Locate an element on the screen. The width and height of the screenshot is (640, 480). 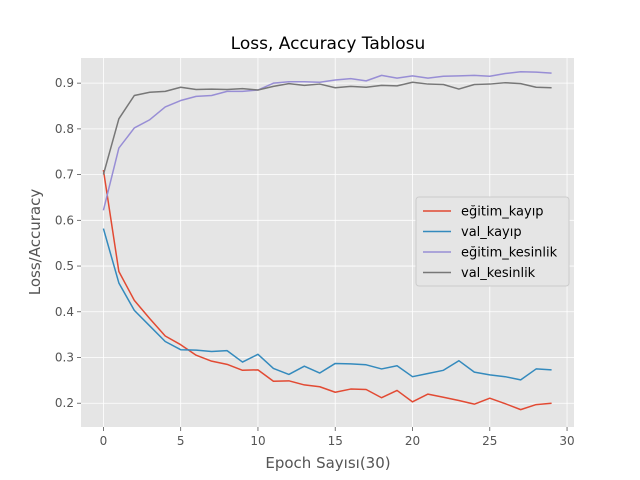
x-tick-label: 5 is located at coordinates (181, 441).